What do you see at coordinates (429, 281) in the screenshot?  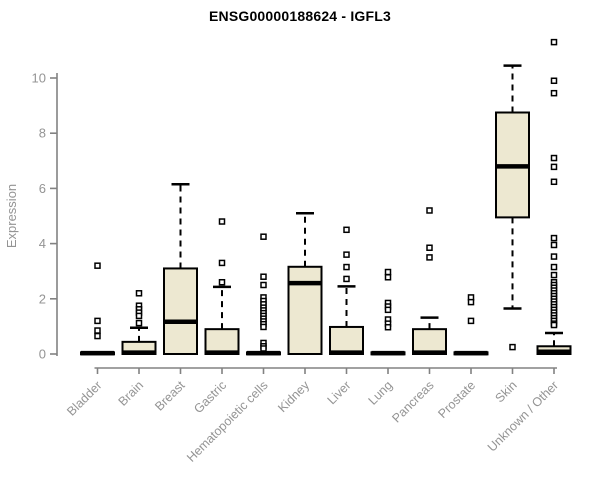 I see `boxplot-pancreas` at bounding box center [429, 281].